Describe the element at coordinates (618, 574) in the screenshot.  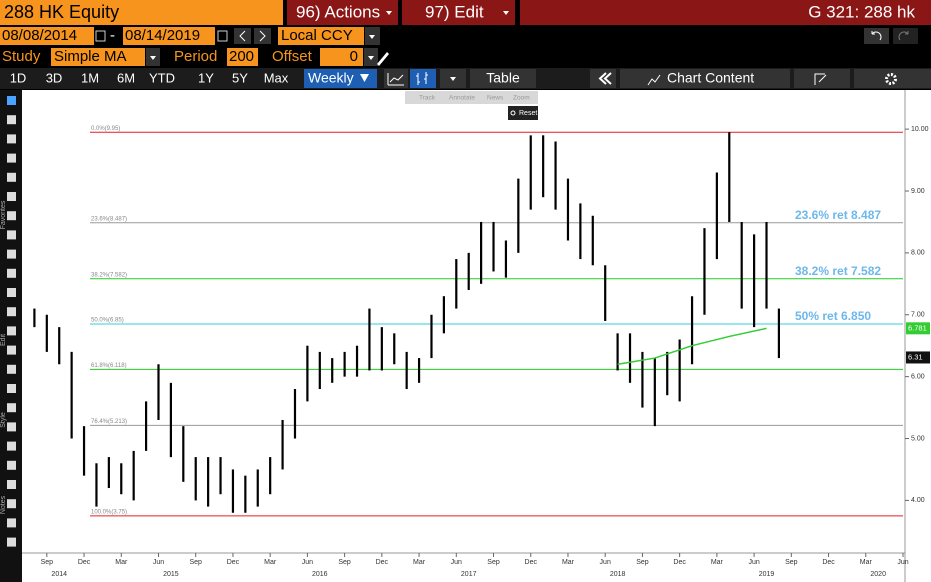
I see `year-label: 2018` at that location.